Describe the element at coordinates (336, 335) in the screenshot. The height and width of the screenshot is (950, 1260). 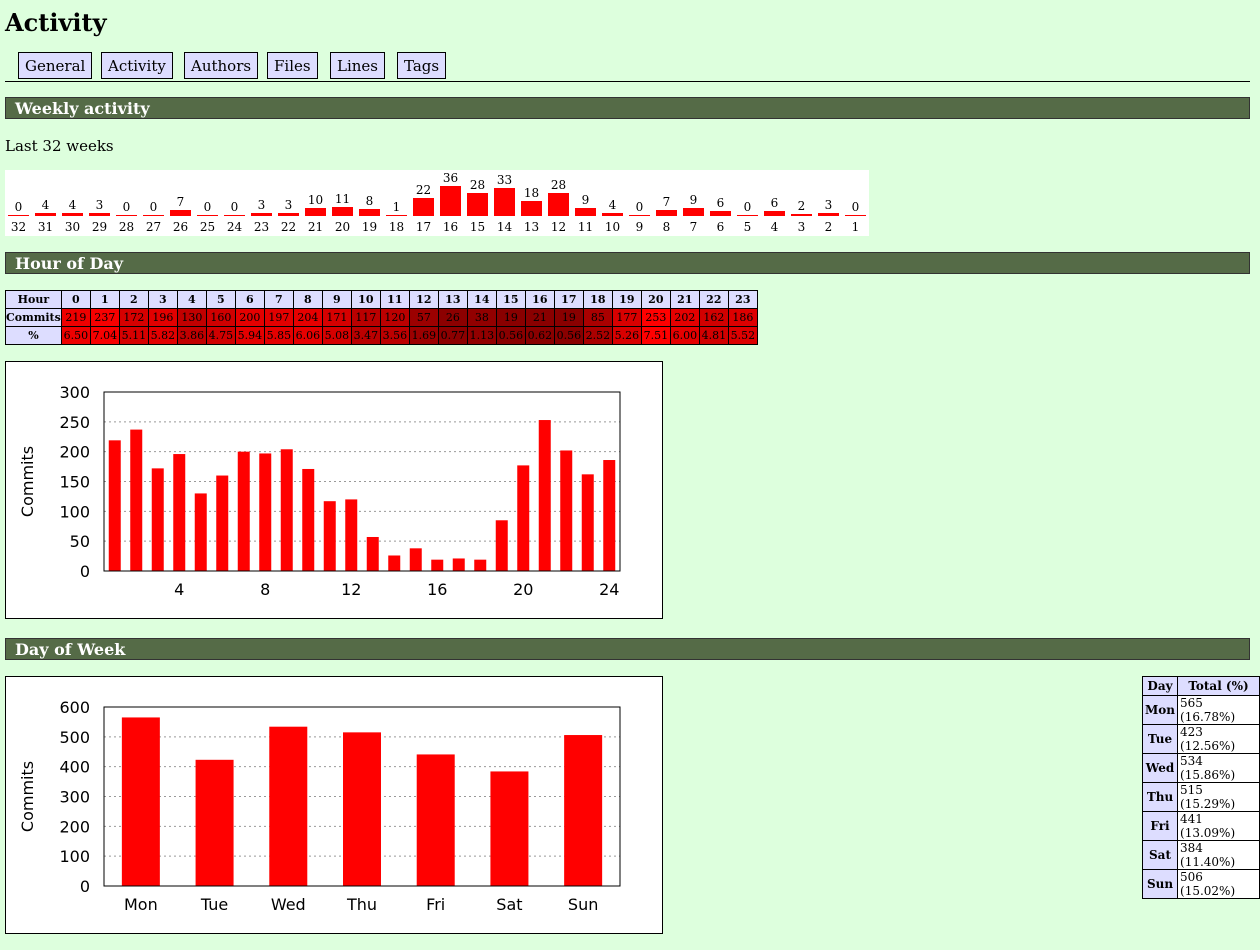
I see `hour-percent-cell: 5.08` at that location.